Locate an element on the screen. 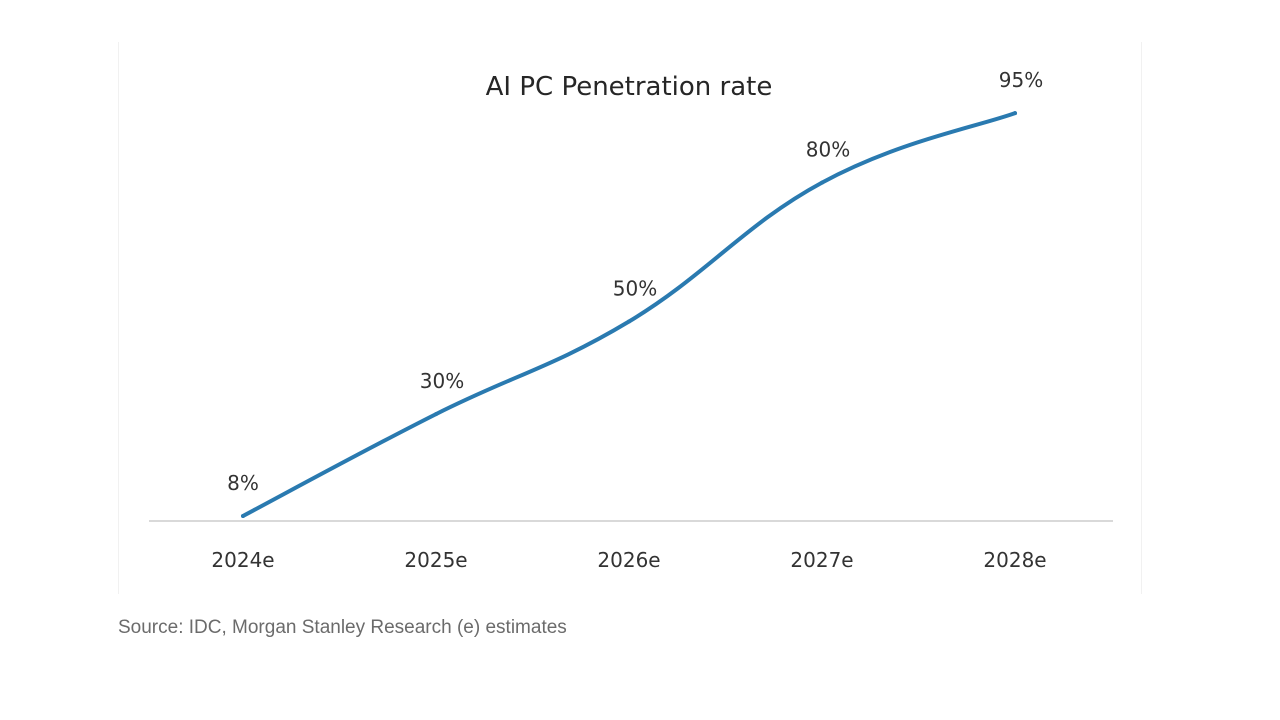  data-label: 50% is located at coordinates (635, 289).